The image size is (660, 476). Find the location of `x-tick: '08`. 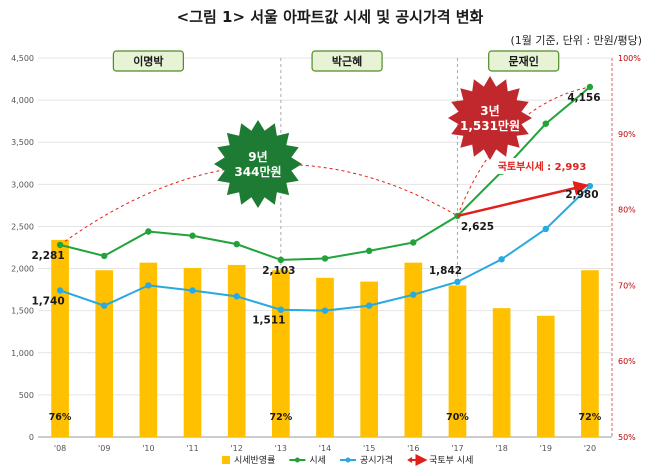

x-tick: '08 is located at coordinates (60, 448).